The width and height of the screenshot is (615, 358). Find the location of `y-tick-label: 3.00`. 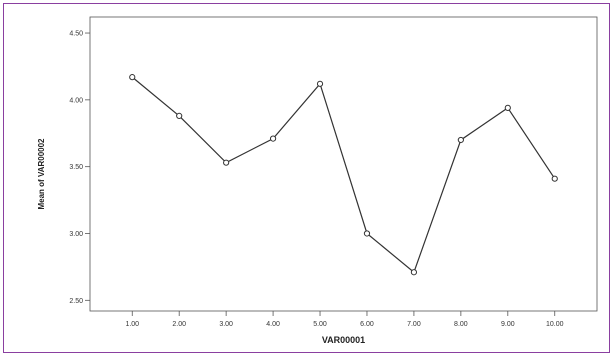

y-tick-label: 3.00 is located at coordinates (76, 234).